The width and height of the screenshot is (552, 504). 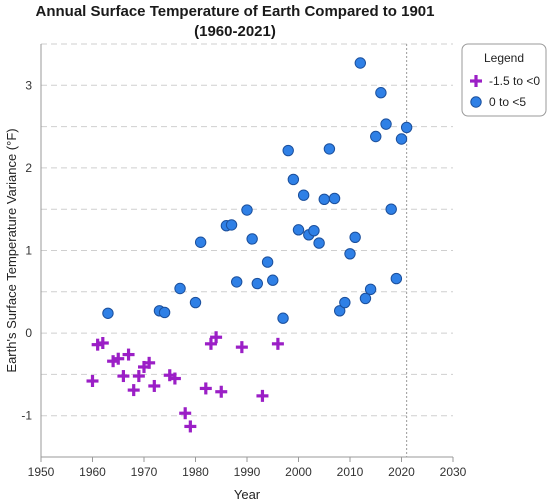 I want to click on x-tick-label: 1990, so click(x=247, y=472).